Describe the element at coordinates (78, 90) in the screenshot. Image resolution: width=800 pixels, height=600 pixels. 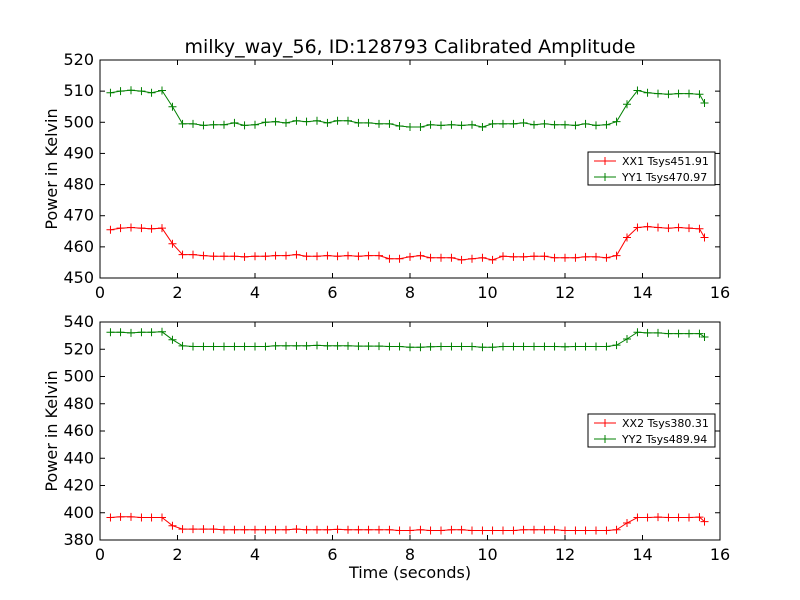
I see `y-tick-label: 510` at that location.